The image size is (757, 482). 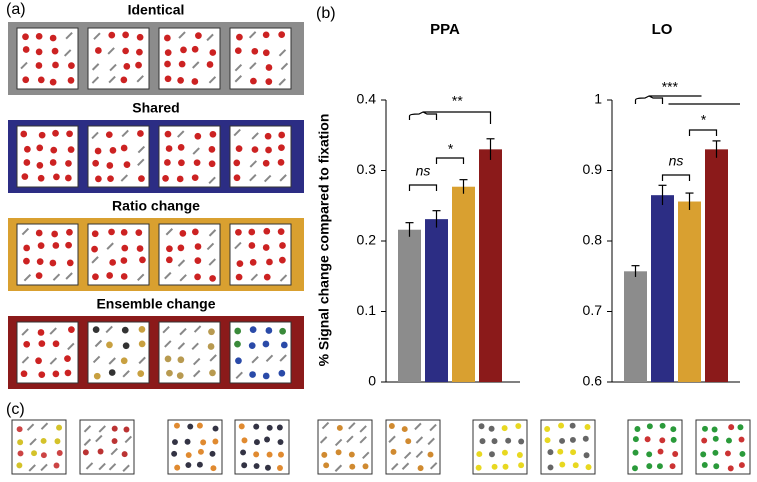 I want to click on error-bar, so click(x=716, y=149).